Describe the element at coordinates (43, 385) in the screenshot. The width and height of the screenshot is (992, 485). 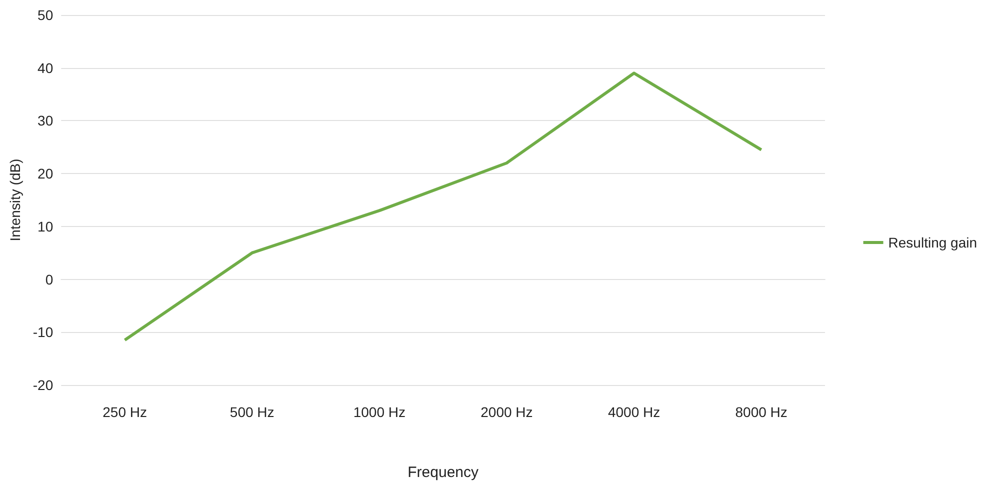
I see `y-tick-label: -20` at that location.